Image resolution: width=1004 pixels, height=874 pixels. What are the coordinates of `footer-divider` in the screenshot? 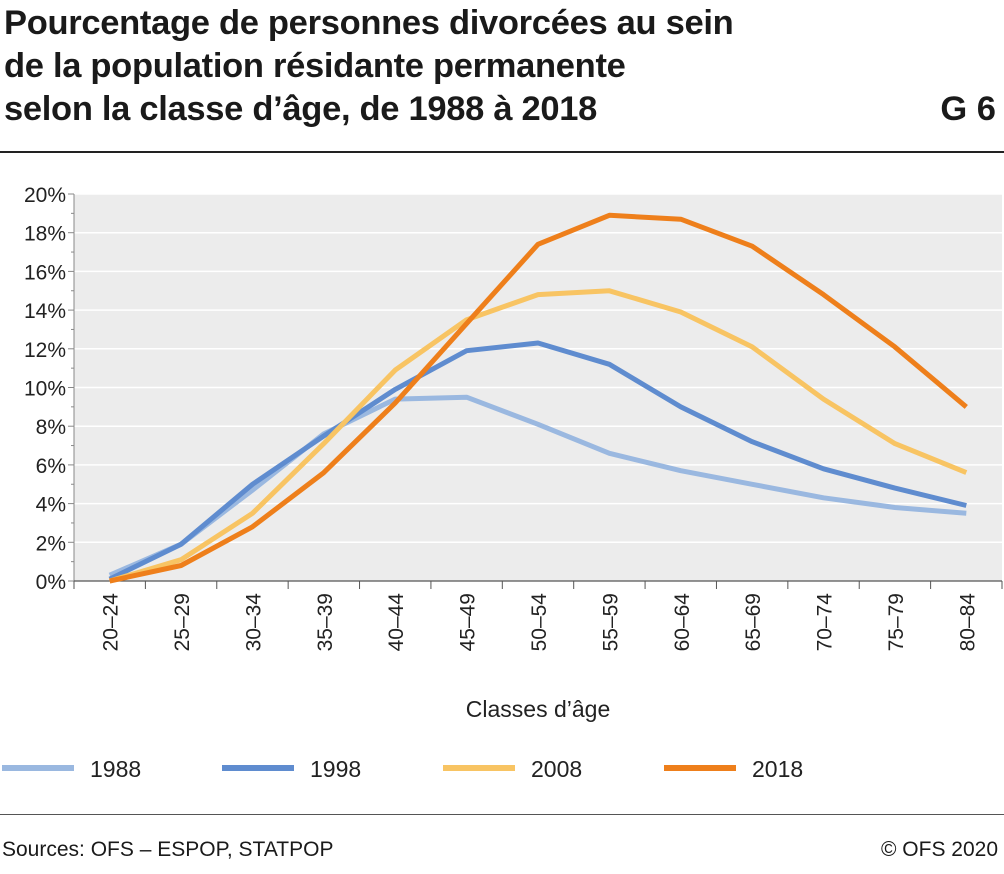 It's located at (502, 814).